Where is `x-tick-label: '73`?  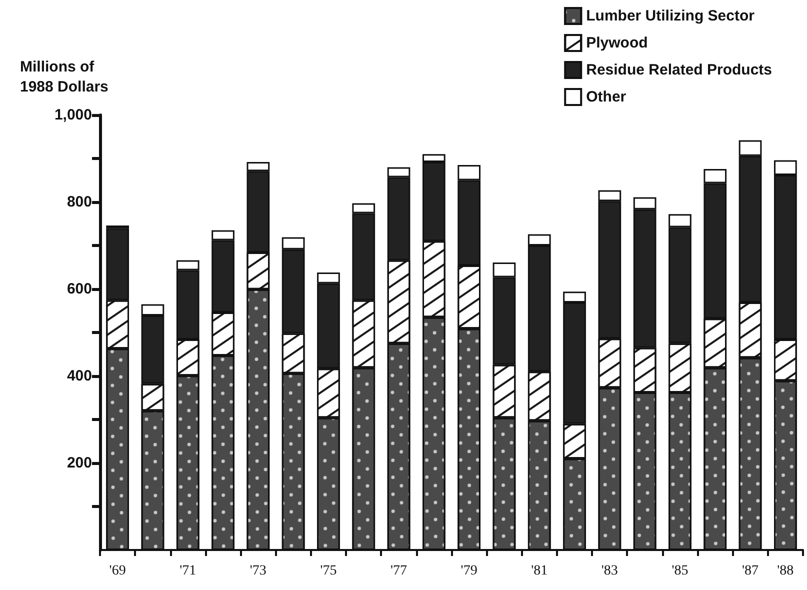
x-tick-label: '73 is located at coordinates (258, 571).